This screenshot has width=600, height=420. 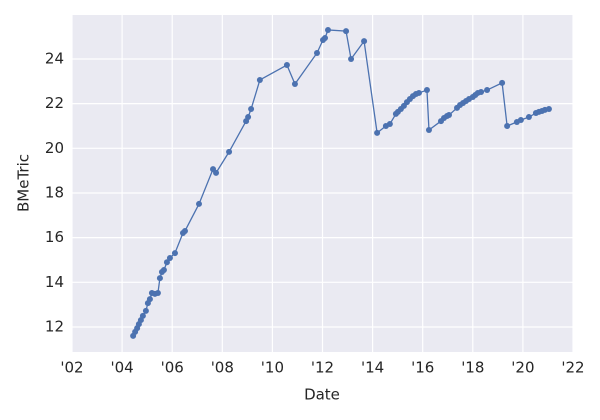 I want to click on y-tick-label: 16, so click(x=54, y=237).